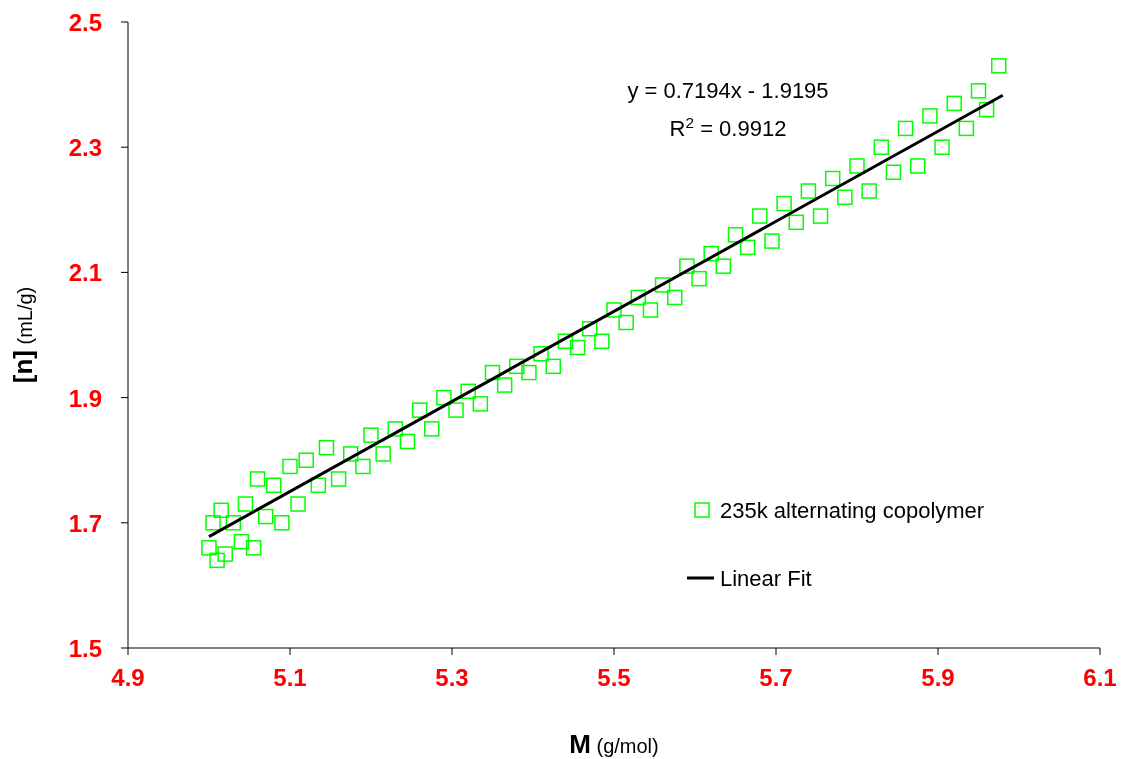  Describe the element at coordinates (128, 677) in the screenshot. I see `x-tick-label: 4.9` at that location.